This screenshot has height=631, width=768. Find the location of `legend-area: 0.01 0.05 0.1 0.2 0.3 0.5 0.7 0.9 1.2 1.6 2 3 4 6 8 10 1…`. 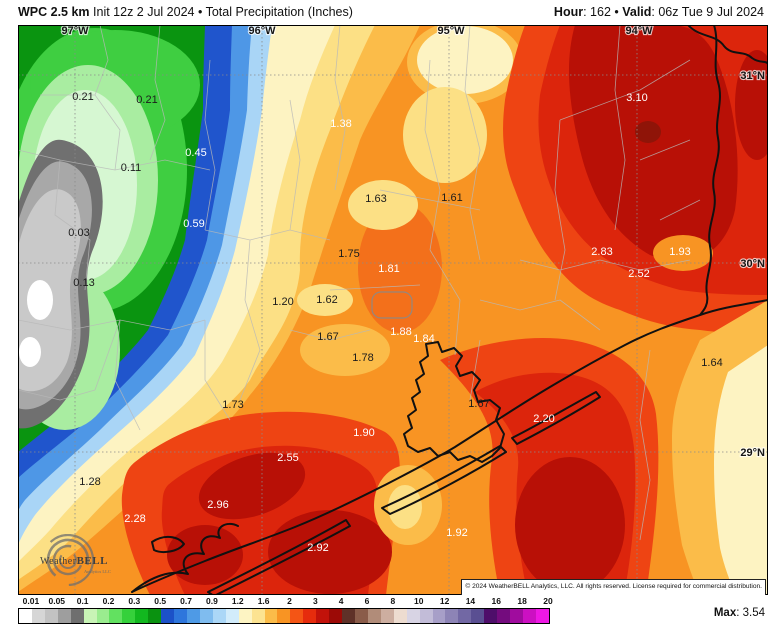

legend-area: 0.01 0.05 0.1 0.2 0.3 0.5 0.7 0.9 1.2 1.6 2 3 4 6 8 10 1… is located at coordinates (384, 613).